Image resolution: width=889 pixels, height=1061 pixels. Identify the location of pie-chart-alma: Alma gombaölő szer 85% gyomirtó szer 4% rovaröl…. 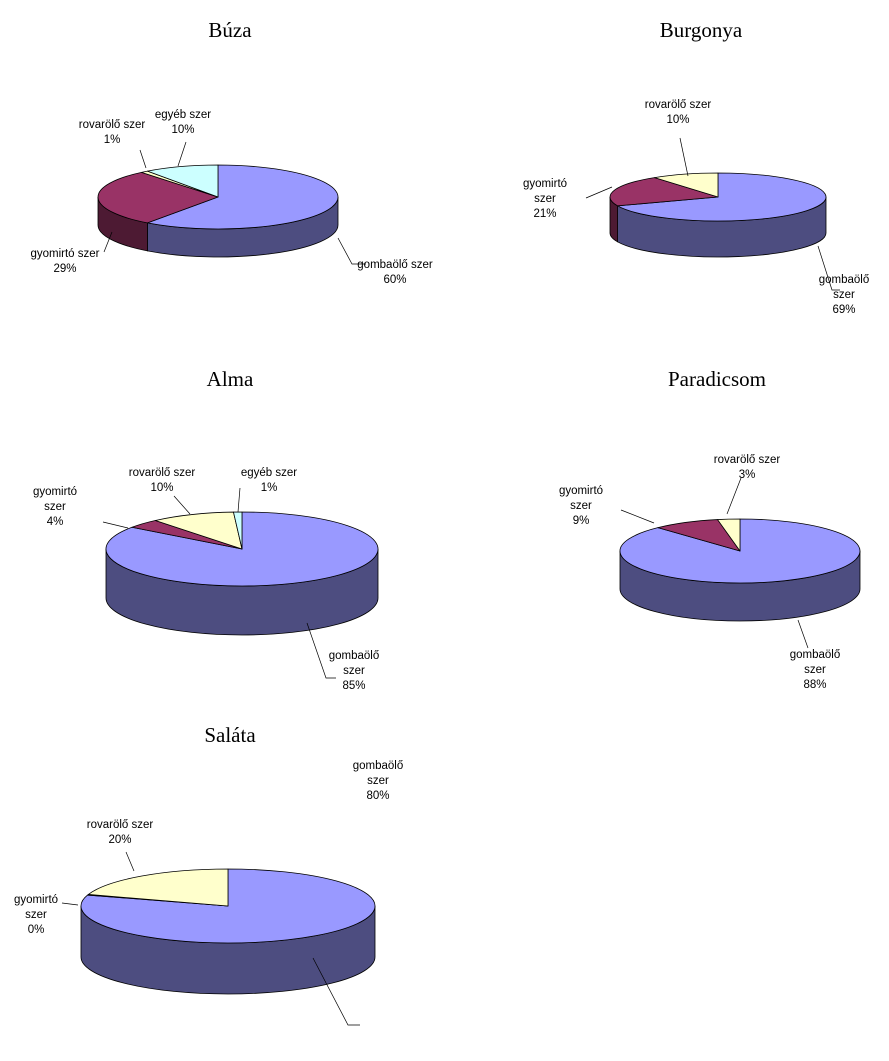
(206, 529).